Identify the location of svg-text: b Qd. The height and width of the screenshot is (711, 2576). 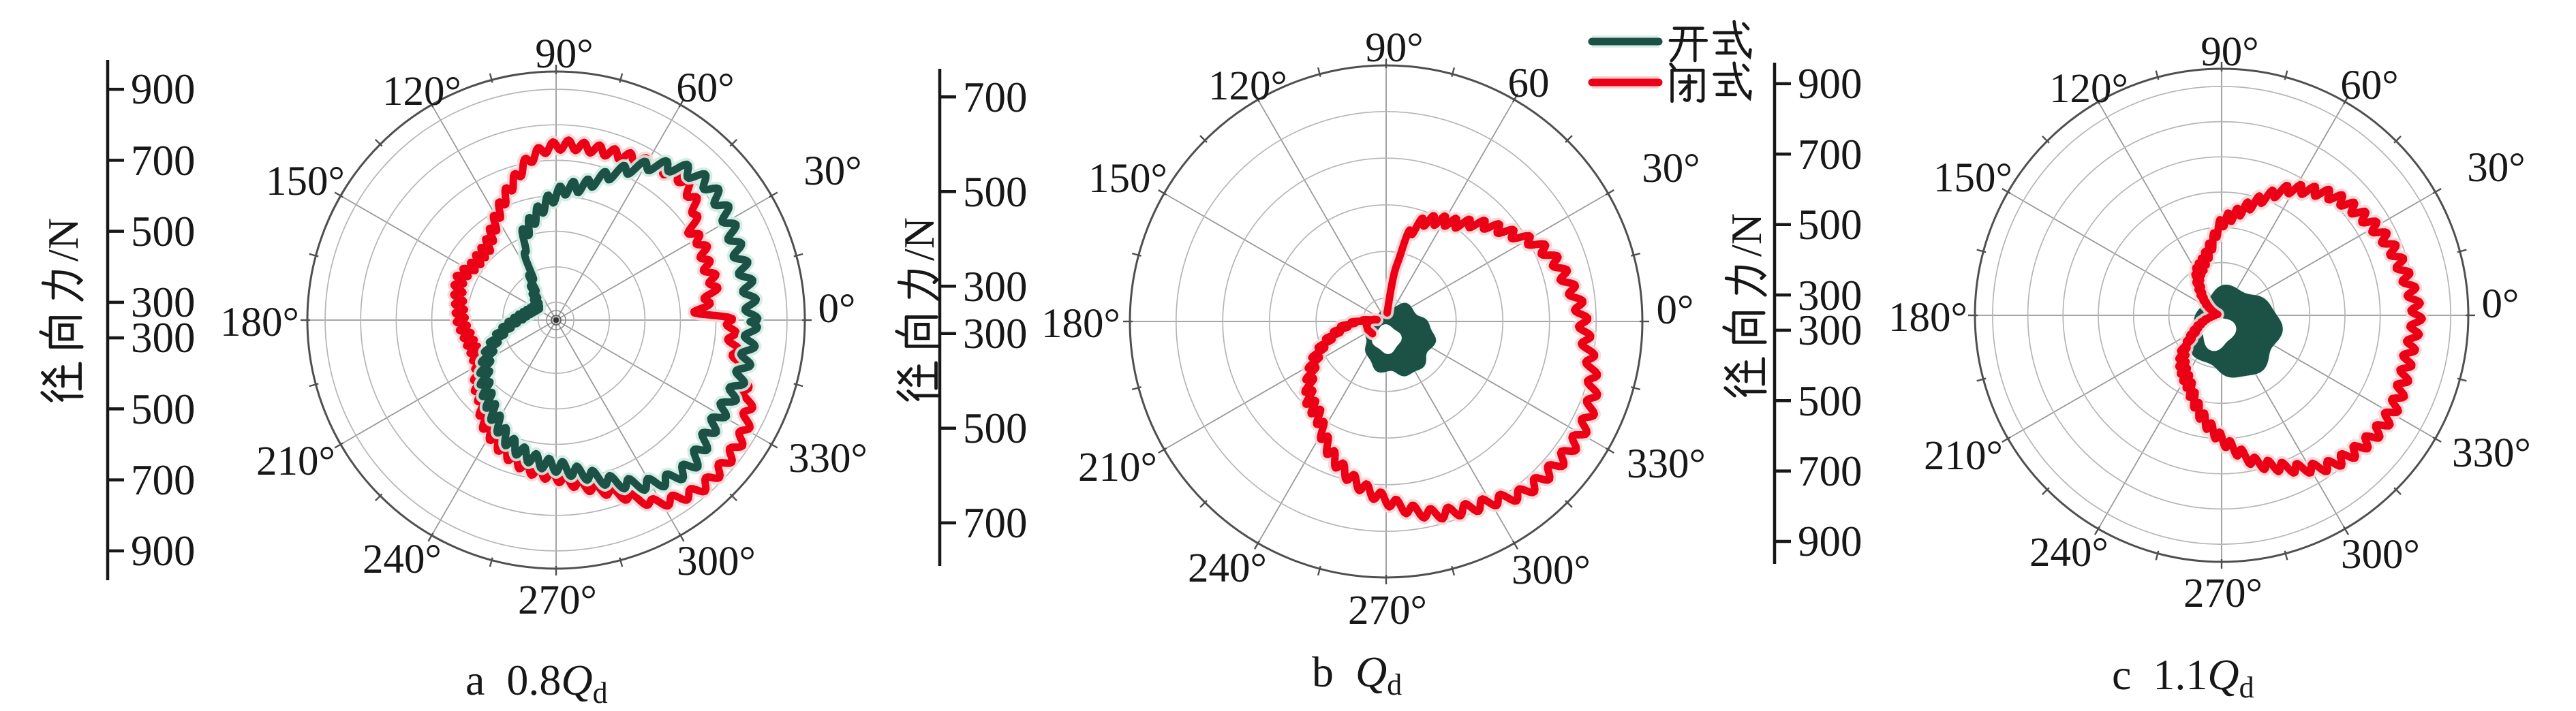
(1357, 674).